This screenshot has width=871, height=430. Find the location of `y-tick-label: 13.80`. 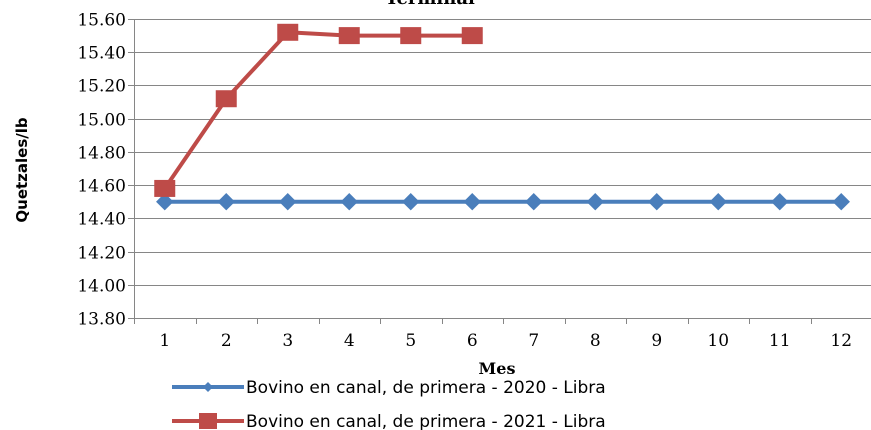

y-tick-label: 13.80 is located at coordinates (101, 320).